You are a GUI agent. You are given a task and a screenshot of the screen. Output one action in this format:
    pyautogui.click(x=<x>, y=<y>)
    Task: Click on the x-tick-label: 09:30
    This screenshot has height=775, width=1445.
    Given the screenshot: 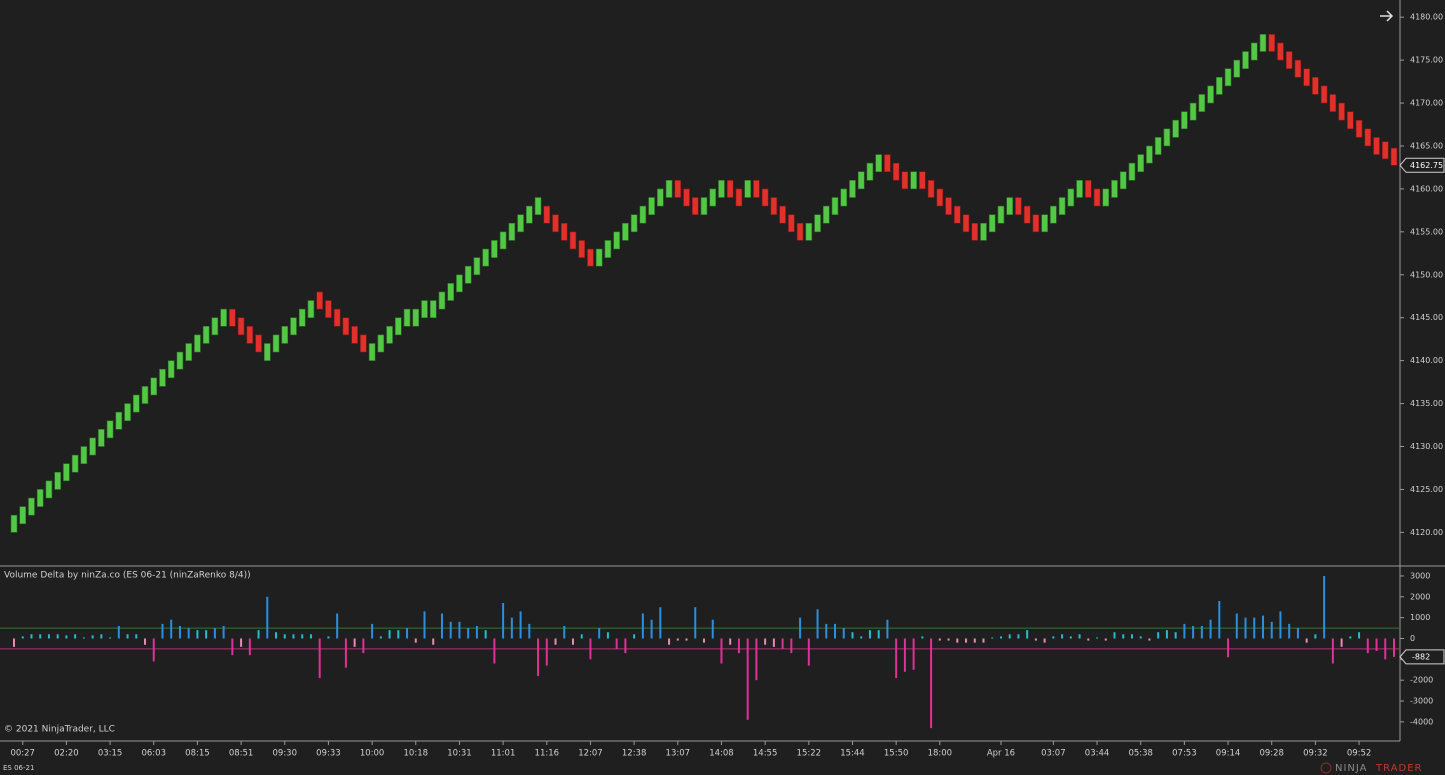 What is the action you would take?
    pyautogui.click(x=285, y=754)
    